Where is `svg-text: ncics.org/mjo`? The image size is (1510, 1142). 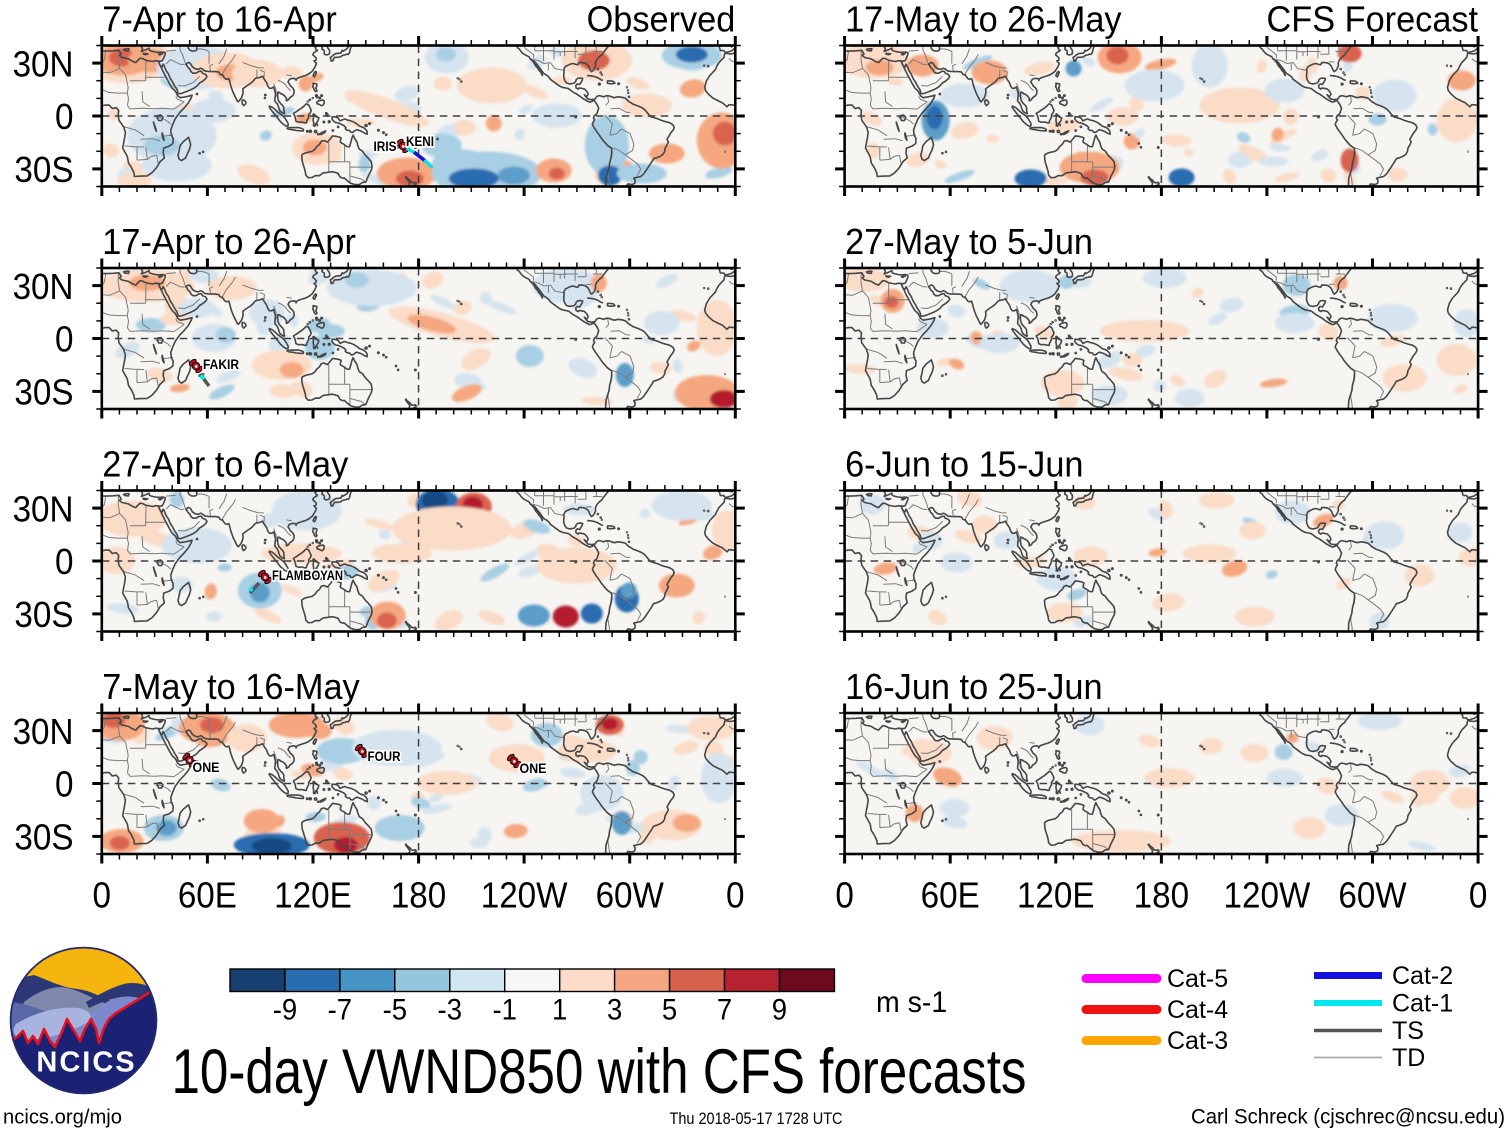
svg-text: ncics.org/mjo is located at coordinates (62, 1118).